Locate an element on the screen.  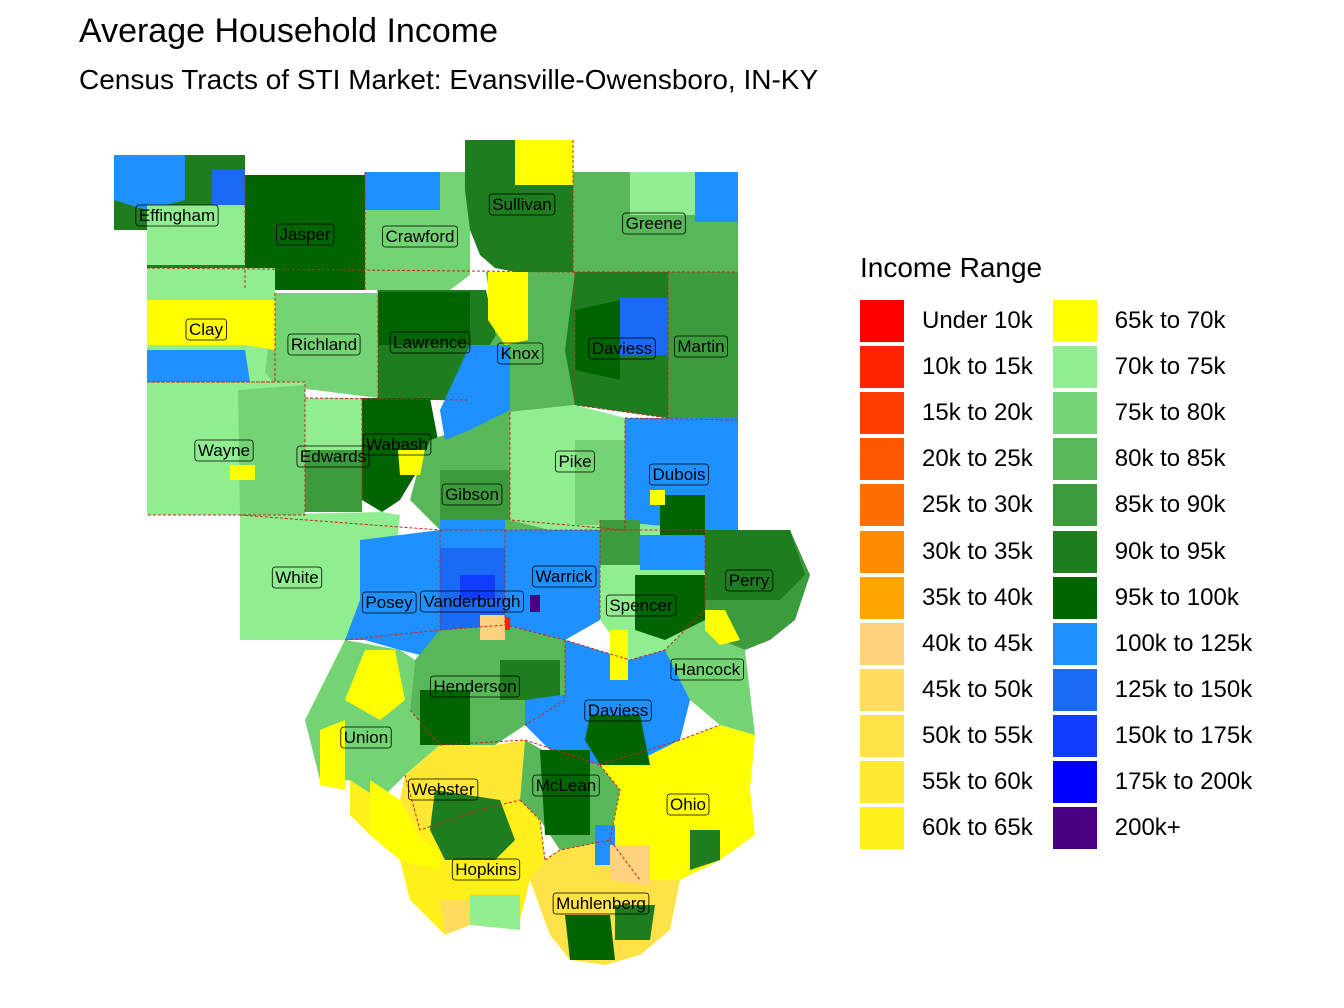
legend-item: 40k to 45k is located at coordinates (946, 644).